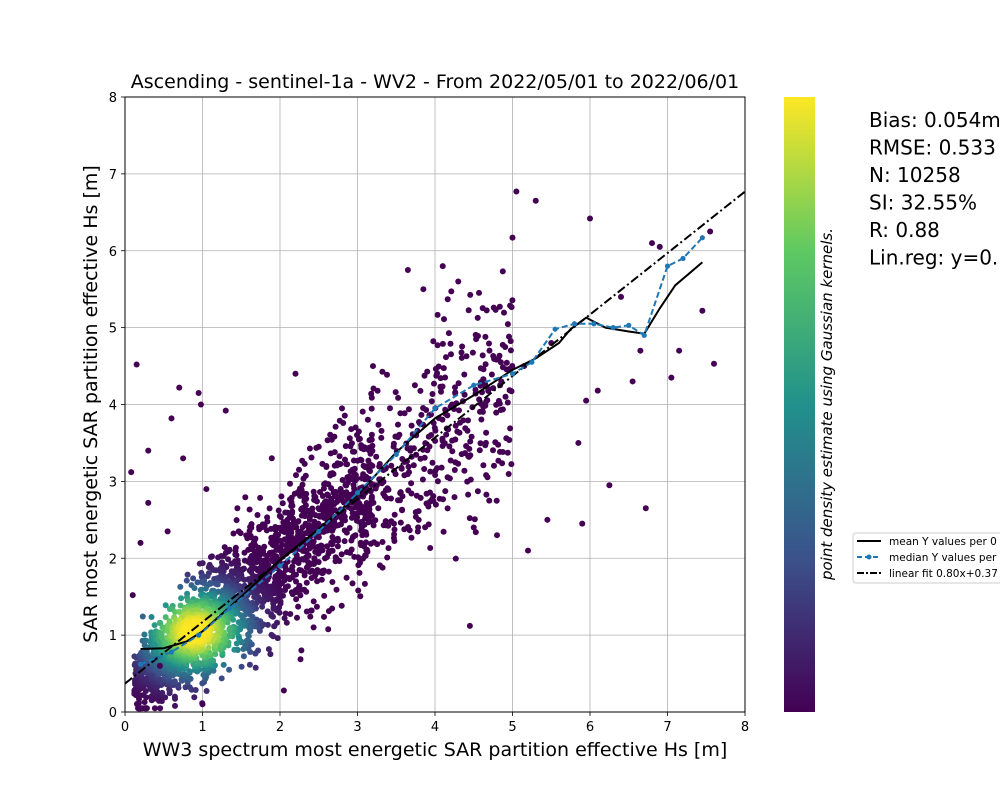 Image resolution: width=1000 pixels, height=804 pixels. I want to click on x-tick-label: 2, so click(280, 727).